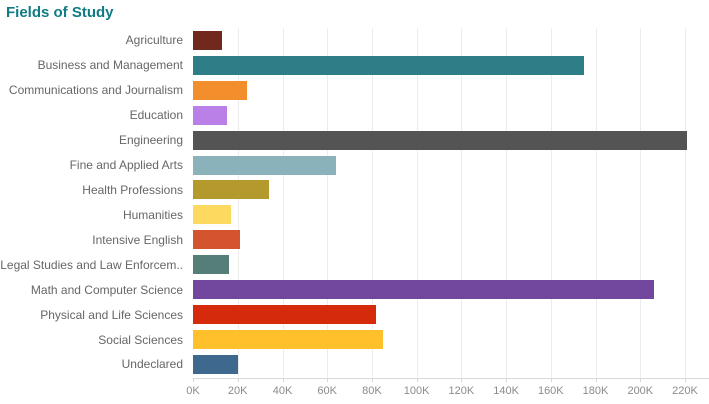 The height and width of the screenshot is (404, 709). Describe the element at coordinates (154, 40) in the screenshot. I see `category-label-agriculture: Agriculture` at that location.